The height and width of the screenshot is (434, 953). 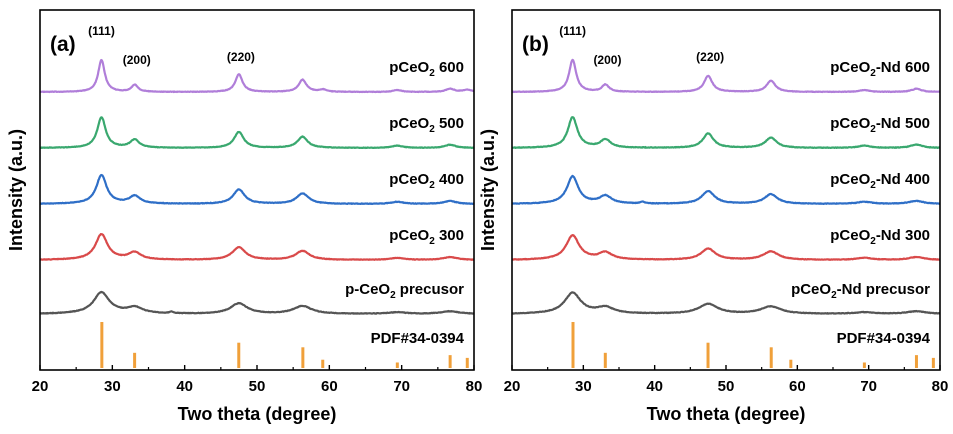 I want to click on panel-label: (a), so click(x=63, y=44).